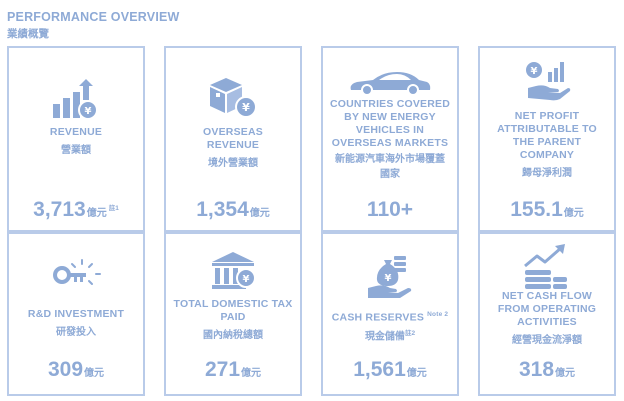 Image resolution: width=624 pixels, height=401 pixels. What do you see at coordinates (93, 17) in the screenshot?
I see `header-title-en: PERFORMANCE OVERVIEW` at bounding box center [93, 17].